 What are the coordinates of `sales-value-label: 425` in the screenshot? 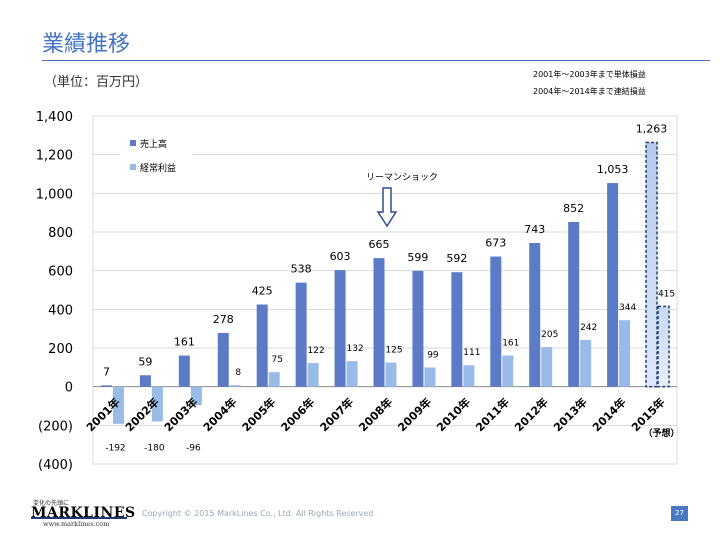 It's located at (262, 291).